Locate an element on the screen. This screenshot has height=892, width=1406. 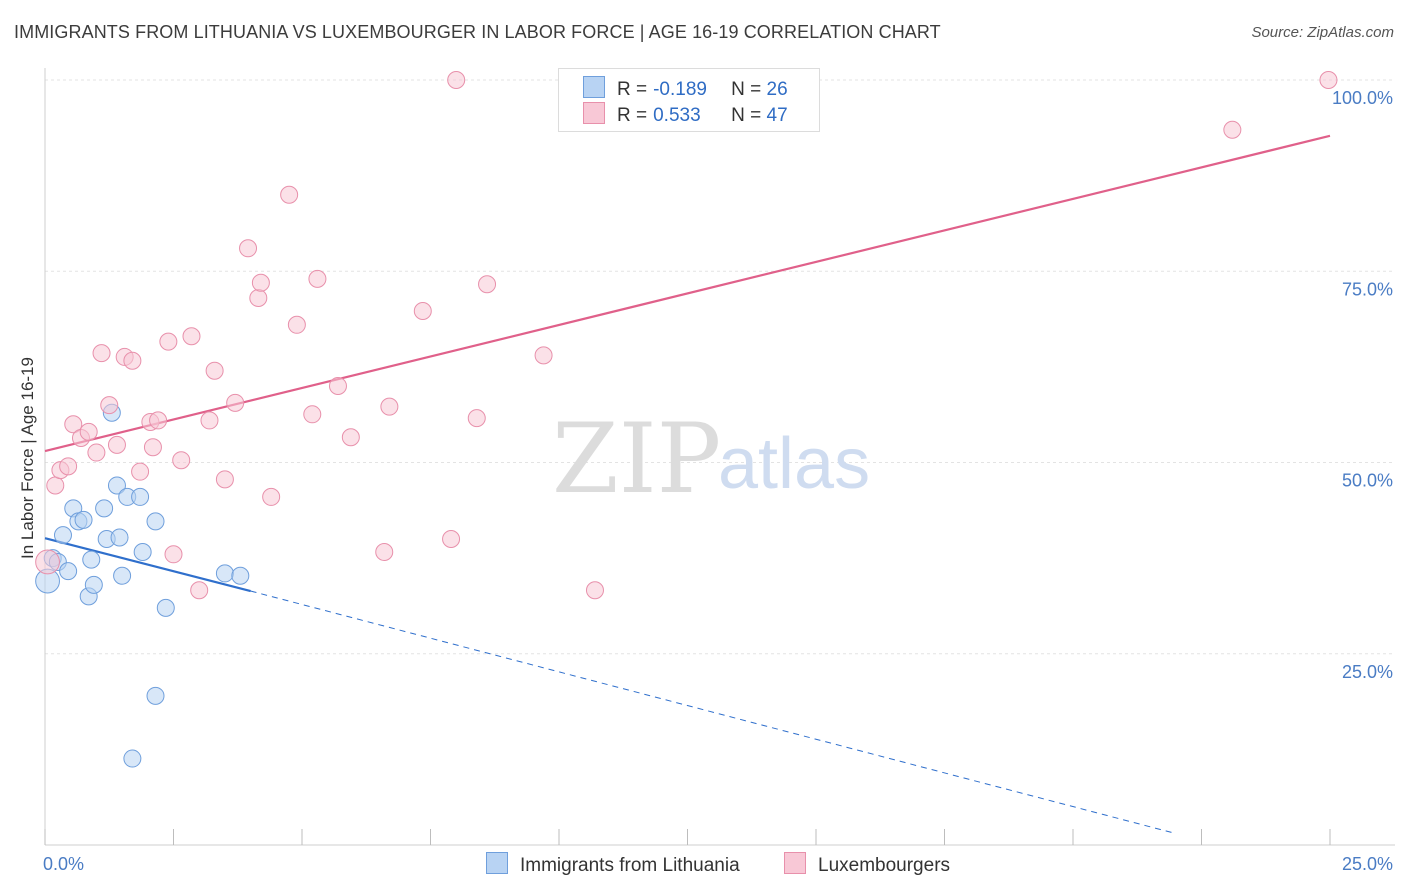
legend-r-value: -0.189 is located at coordinates (680, 89).